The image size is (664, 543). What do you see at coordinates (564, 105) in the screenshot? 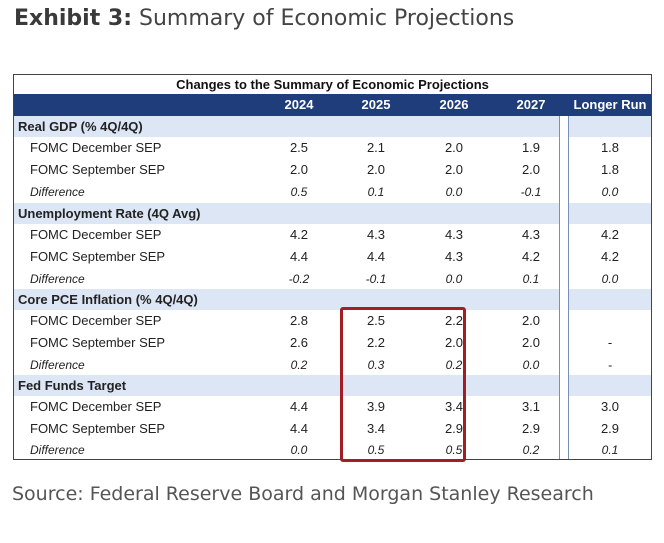
I see `longer-run-divider-header` at bounding box center [564, 105].